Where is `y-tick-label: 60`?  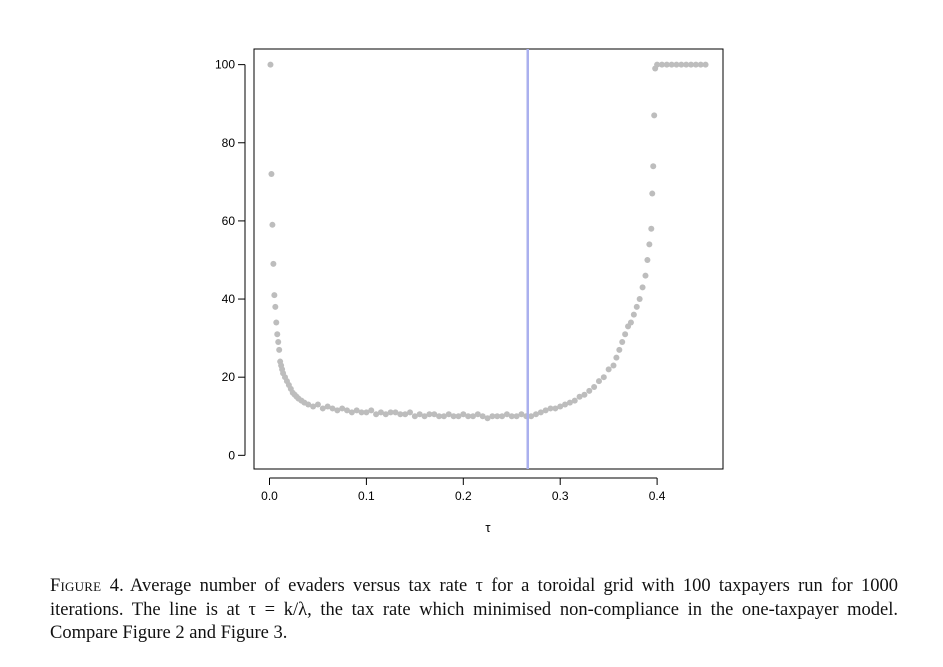 y-tick-label: 60 is located at coordinates (229, 221).